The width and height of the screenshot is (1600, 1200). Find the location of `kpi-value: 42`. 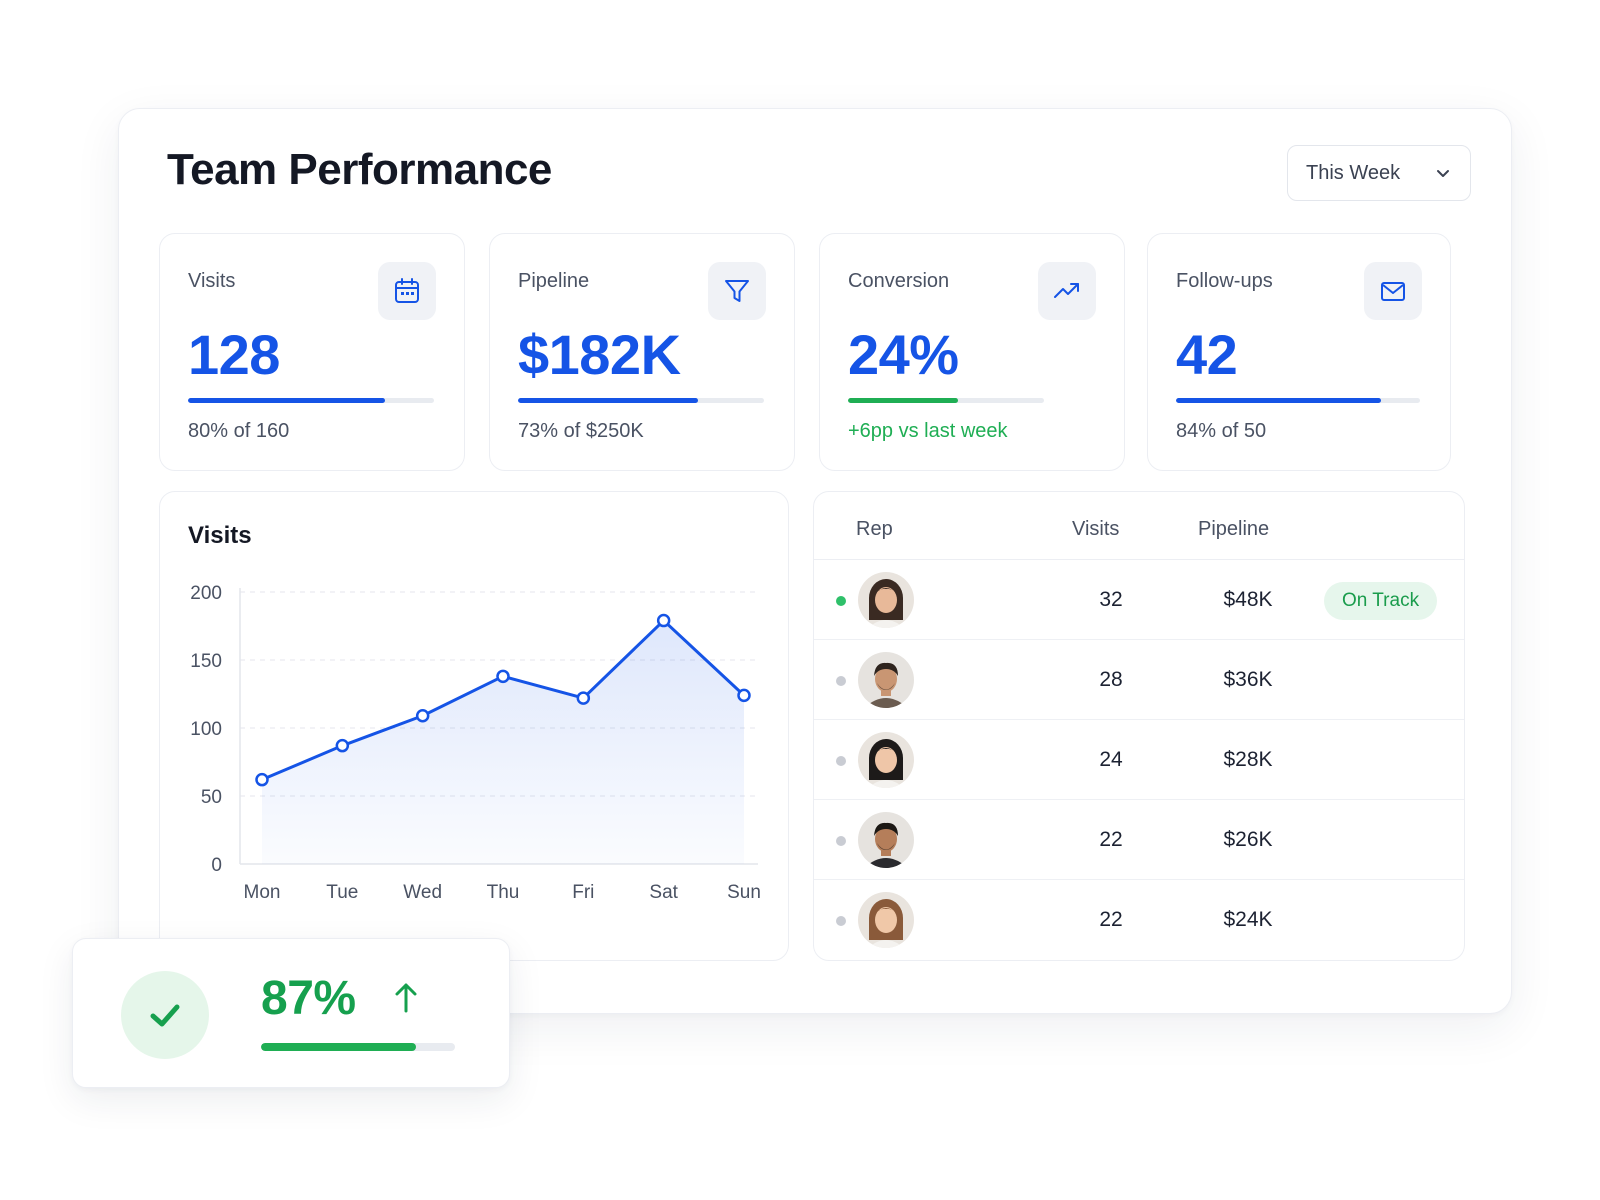

kpi-value: 42 is located at coordinates (1207, 354).